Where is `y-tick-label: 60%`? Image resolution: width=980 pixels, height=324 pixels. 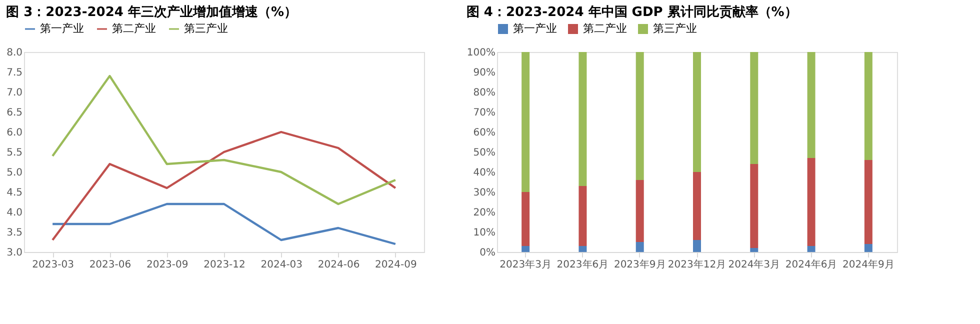 y-tick-label: 60% is located at coordinates (484, 133).